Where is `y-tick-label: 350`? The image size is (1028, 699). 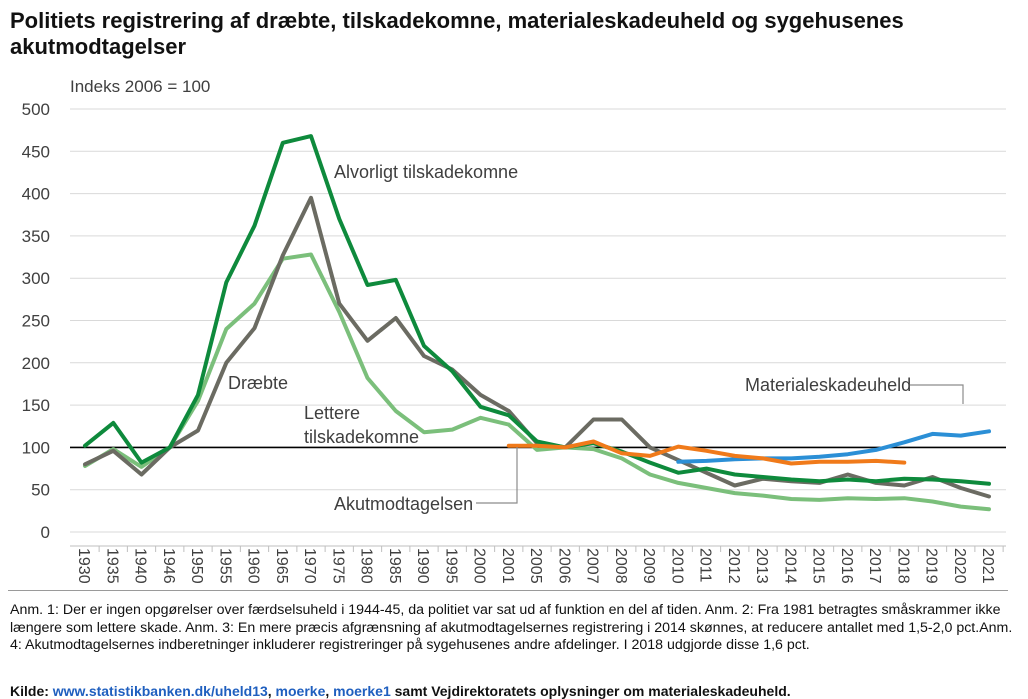 y-tick-label: 350 is located at coordinates (36, 236).